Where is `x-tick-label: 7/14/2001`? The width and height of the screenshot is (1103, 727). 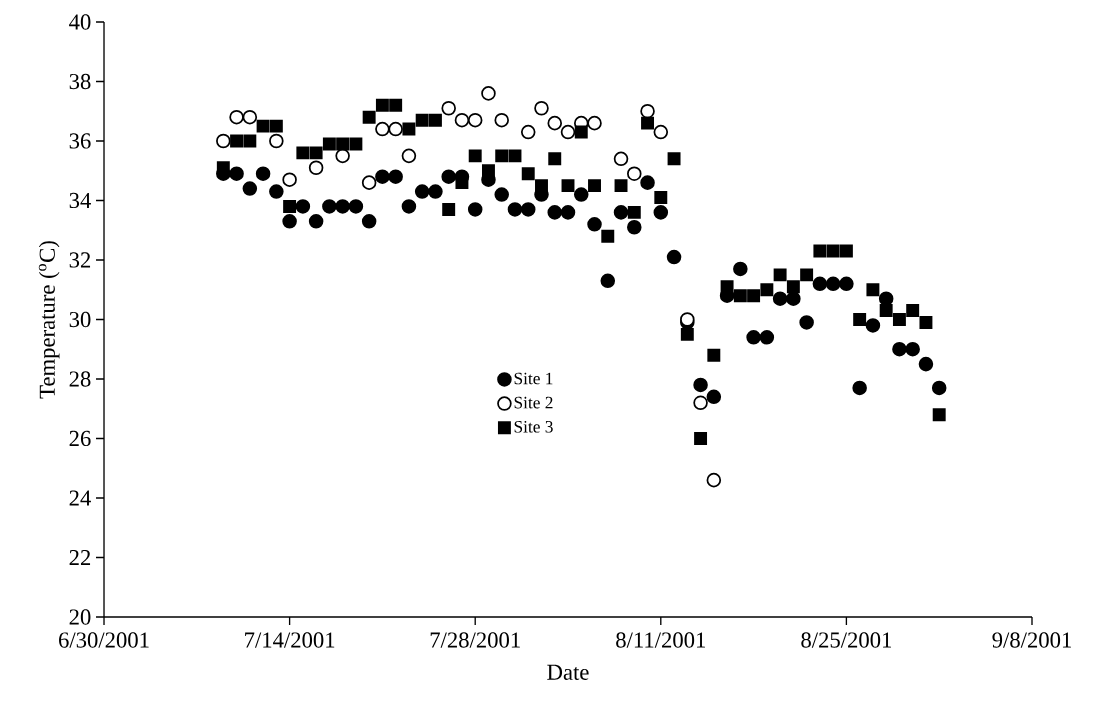 x-tick-label: 7/14/2001 is located at coordinates (290, 640).